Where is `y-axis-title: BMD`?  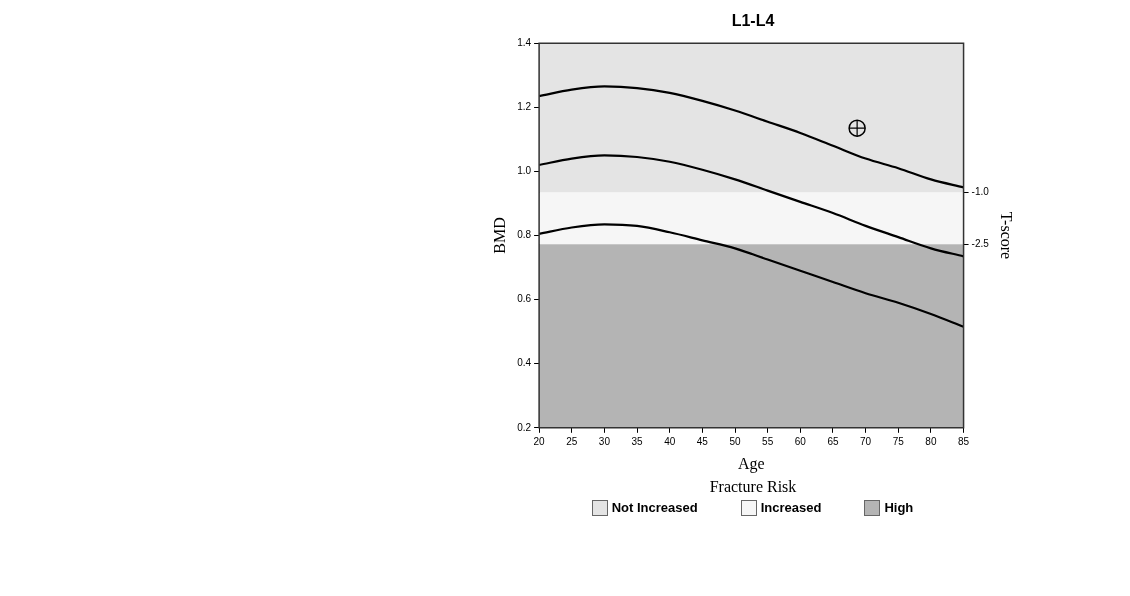 y-axis-title: BMD is located at coordinates (499, 235).